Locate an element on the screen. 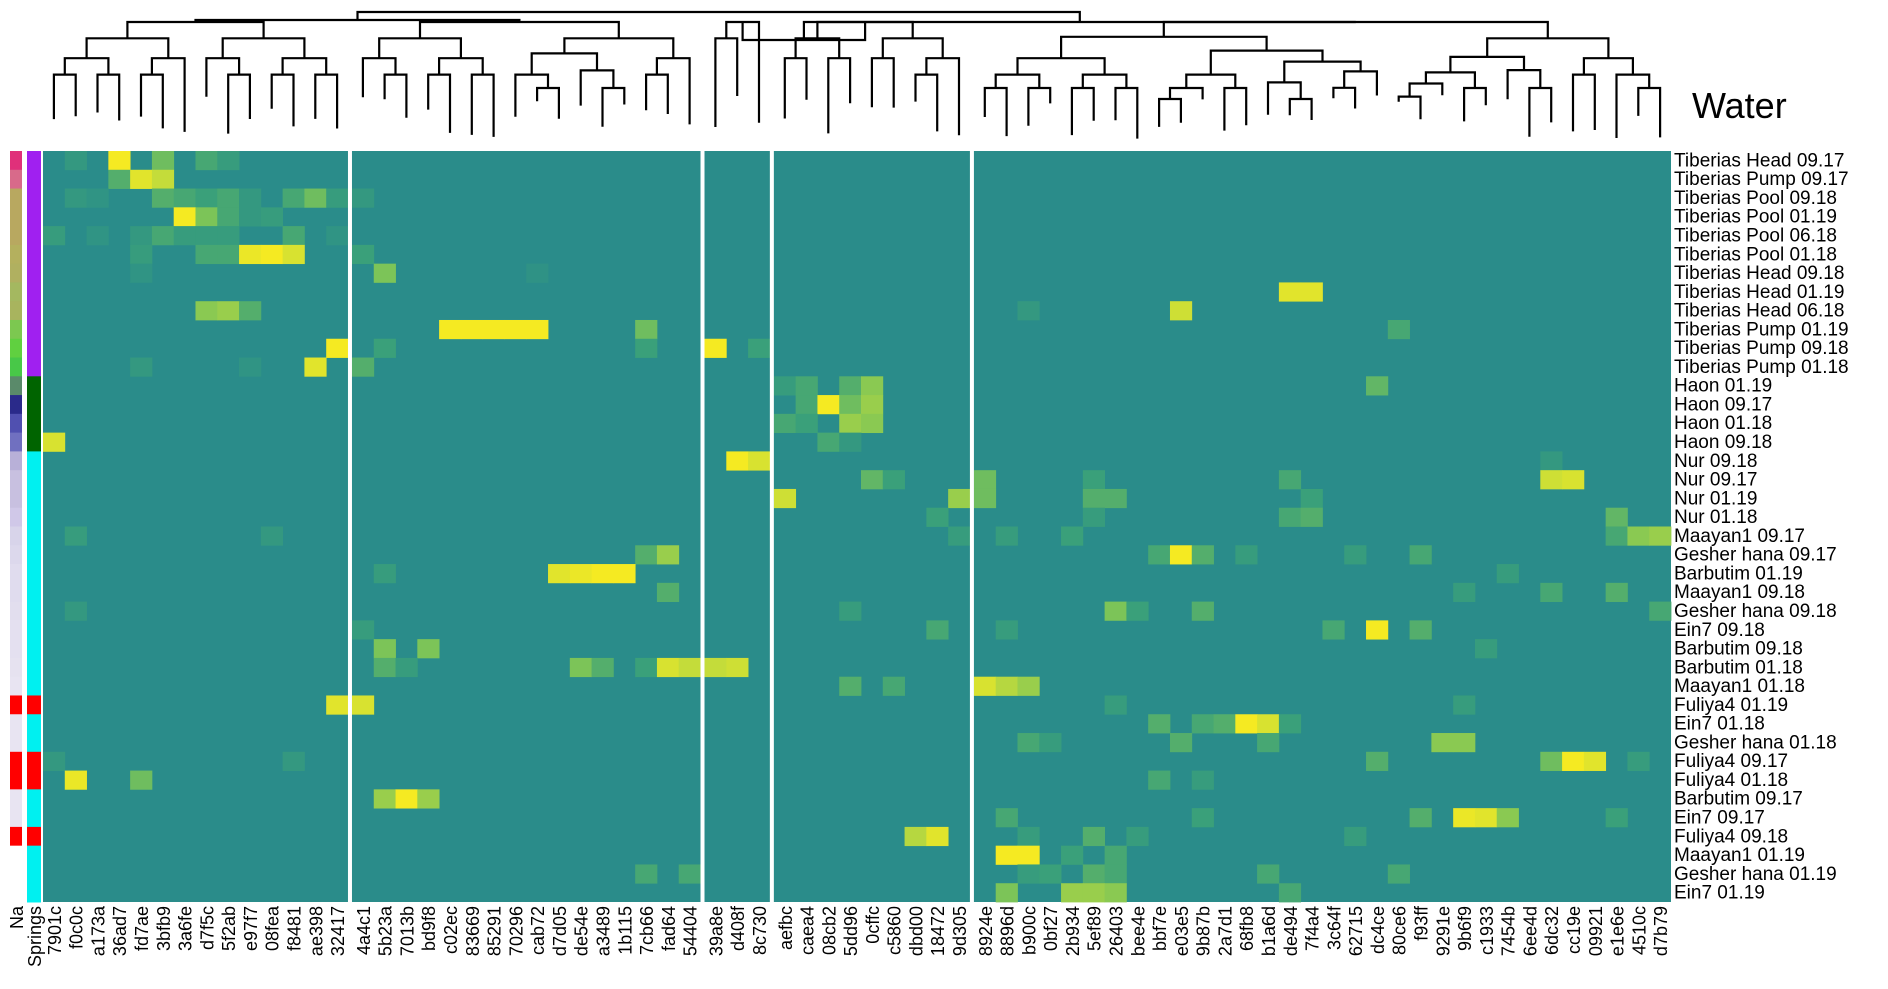 This screenshot has width=1888, height=989. row-label: Gesher hana 09.17 is located at coordinates (1755, 555).